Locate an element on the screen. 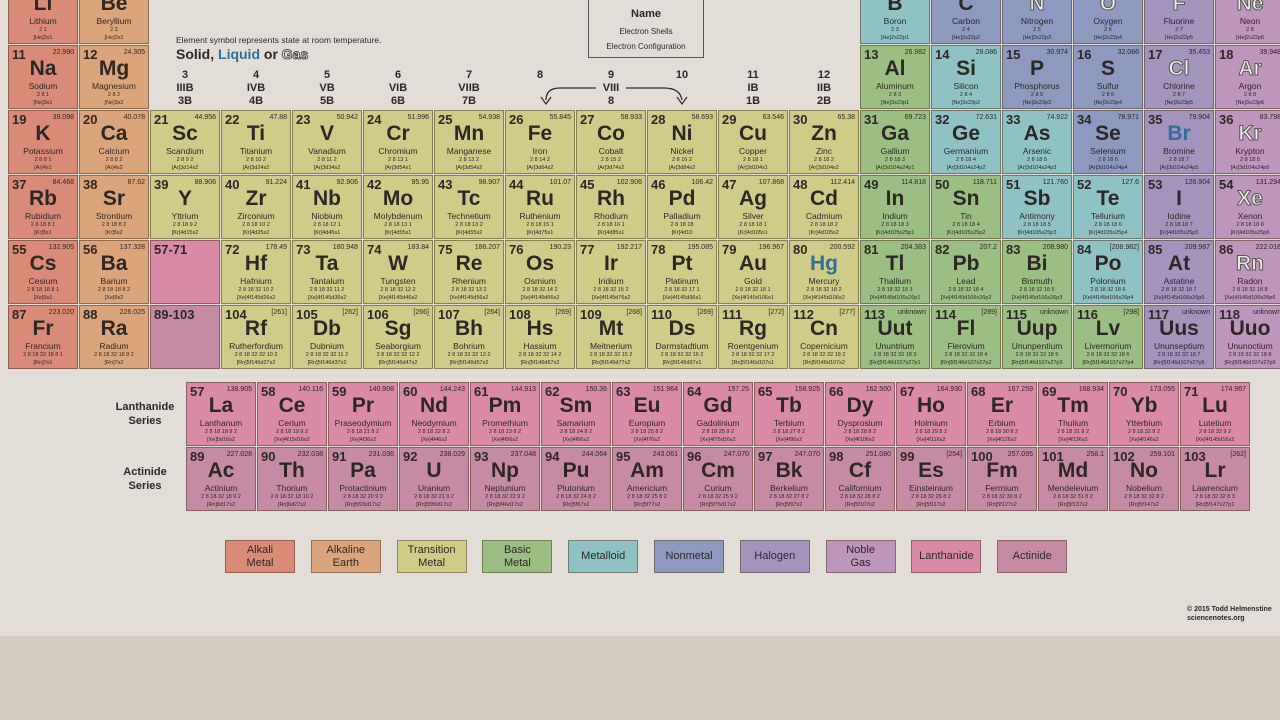  element-cell-ra: 88 226.025 Ra Radium 2 8 18 32 18 8 2 [Rn]7s2 is located at coordinates (114, 337).